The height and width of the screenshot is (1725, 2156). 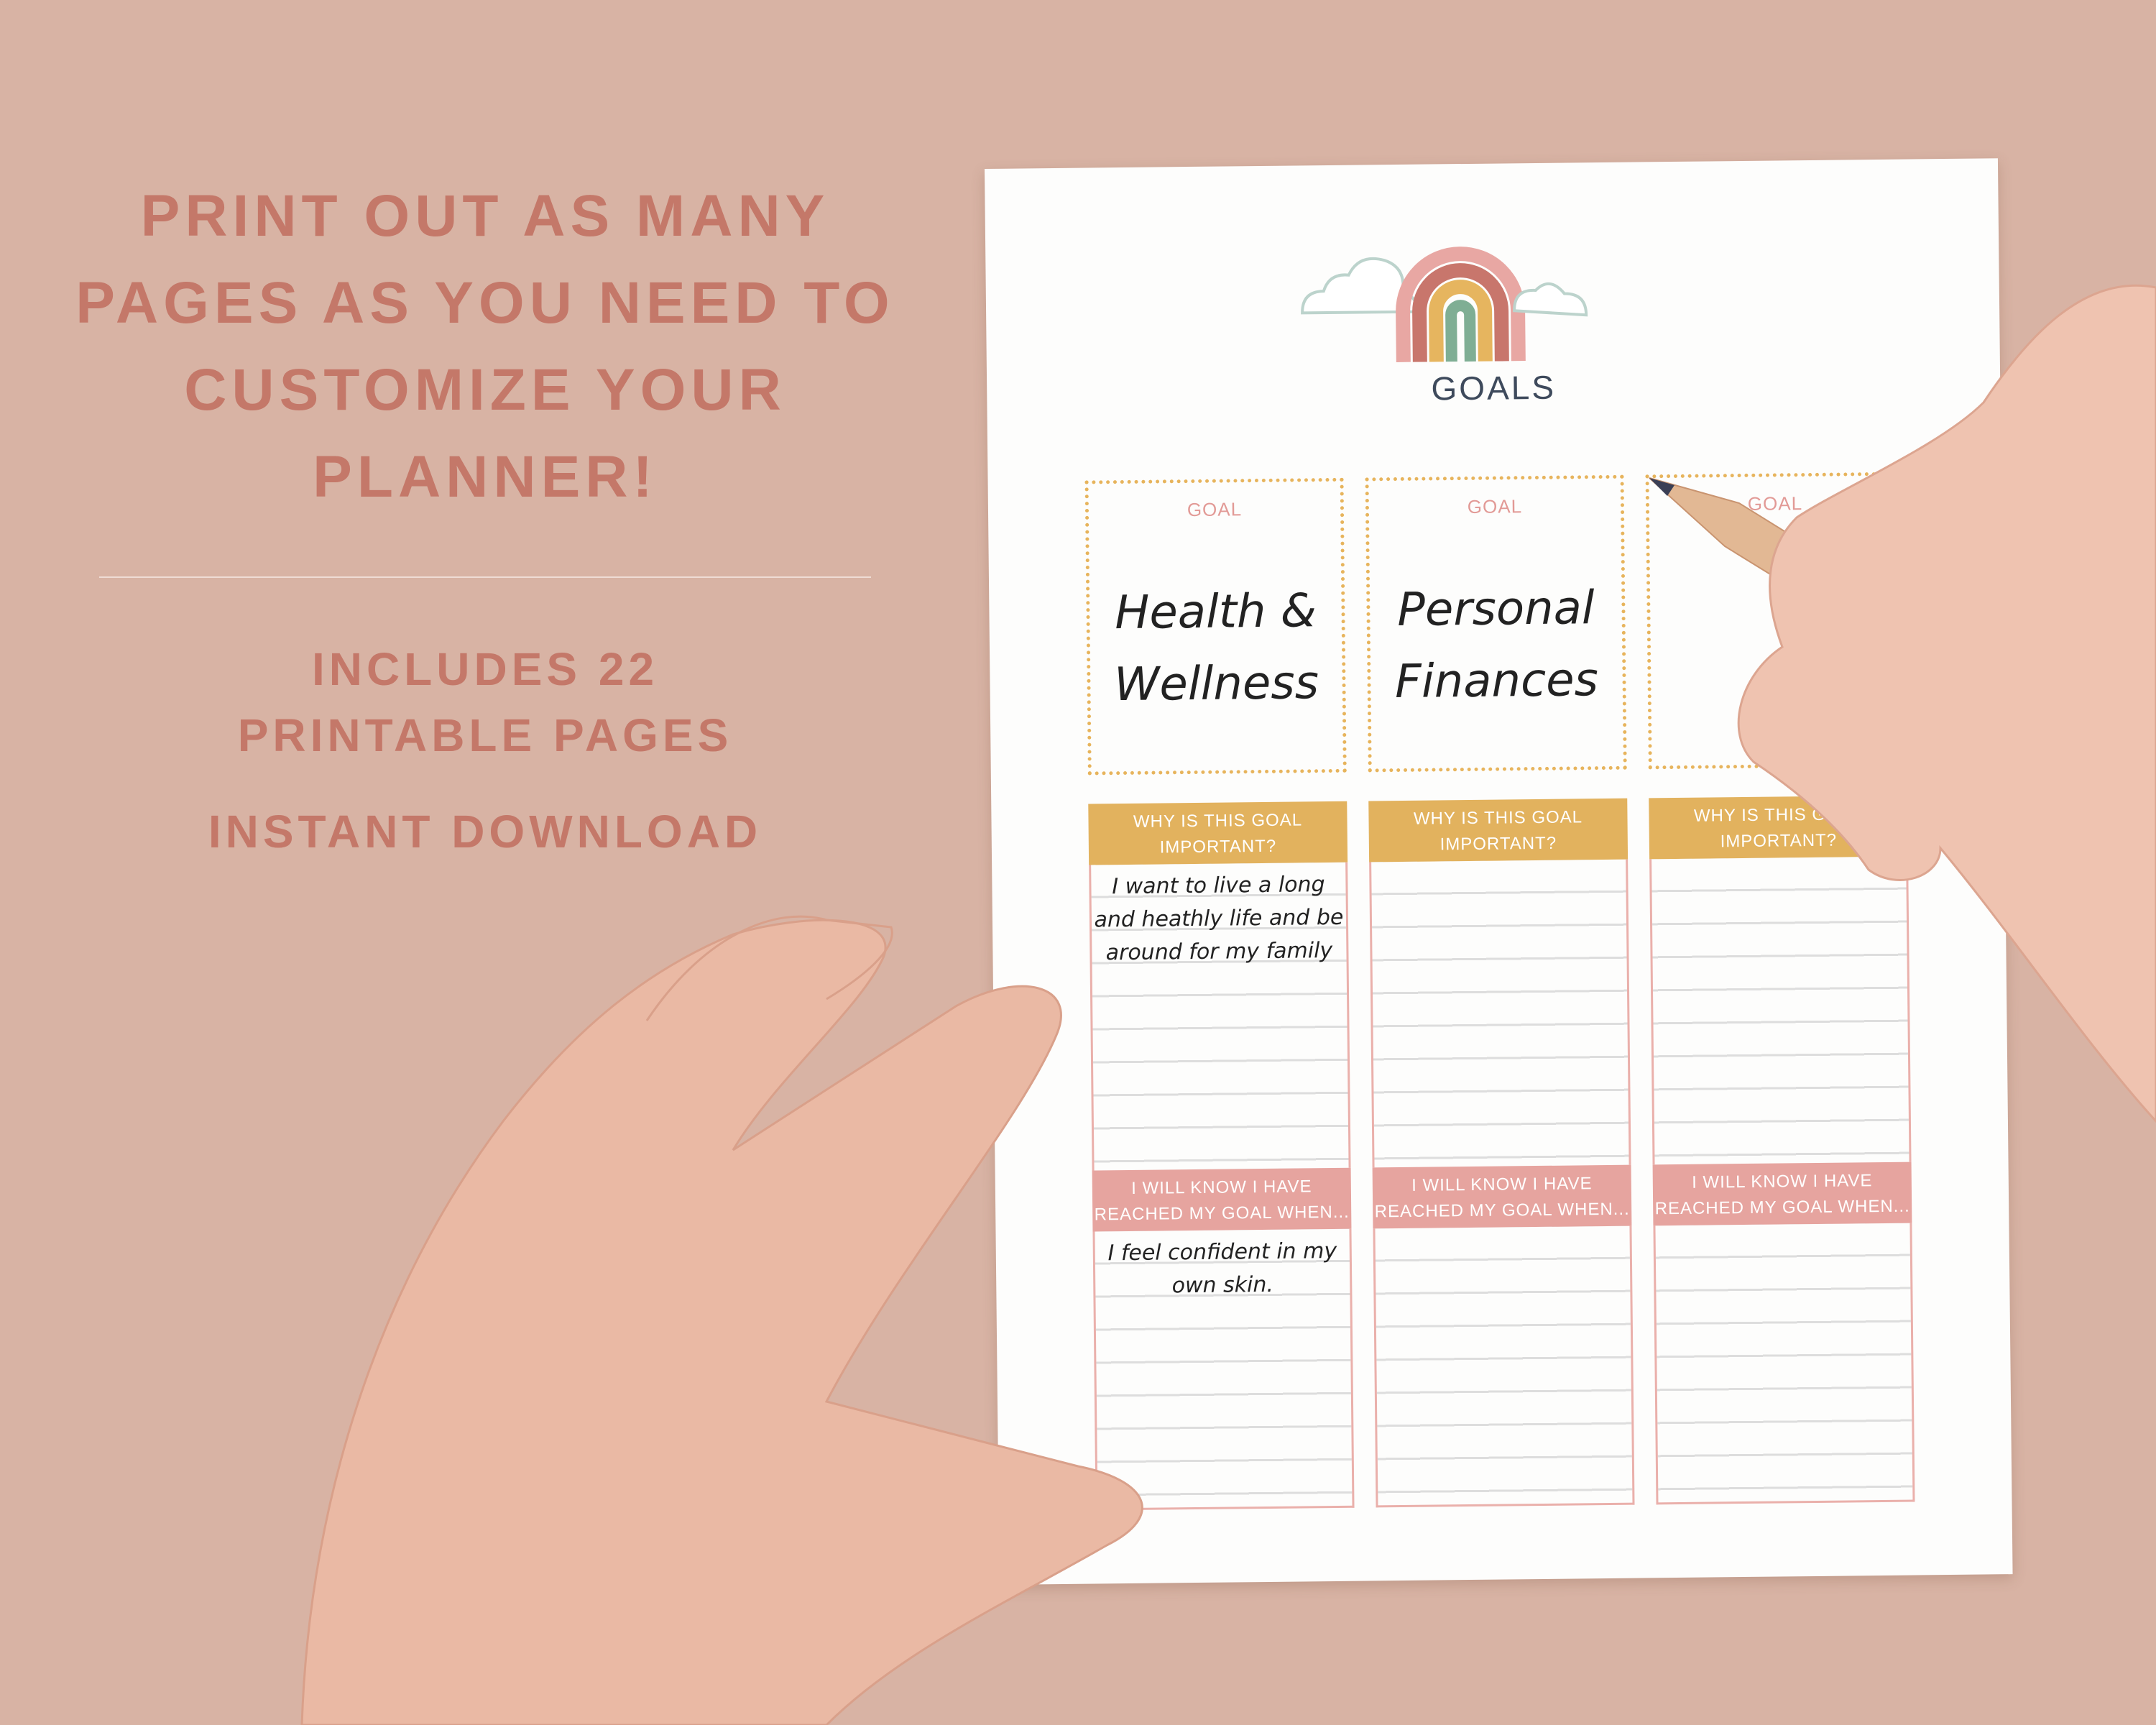 I want to click on includes-text: INCLUDES 22 PRINTABLE PAGES, so click(x=485, y=702).